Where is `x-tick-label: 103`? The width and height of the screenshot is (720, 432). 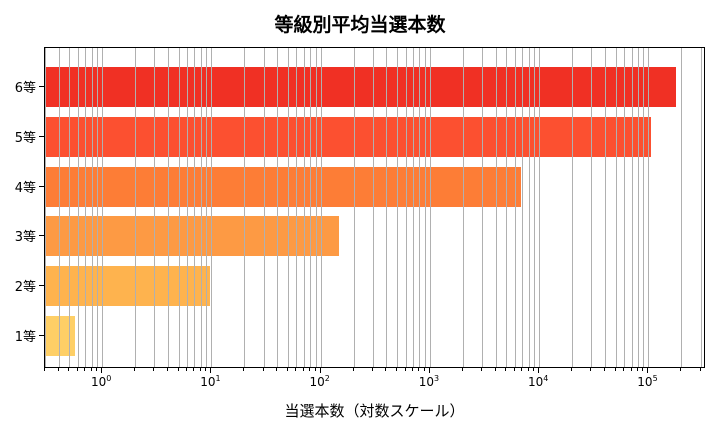
x-tick-label: 103 is located at coordinates (429, 381).